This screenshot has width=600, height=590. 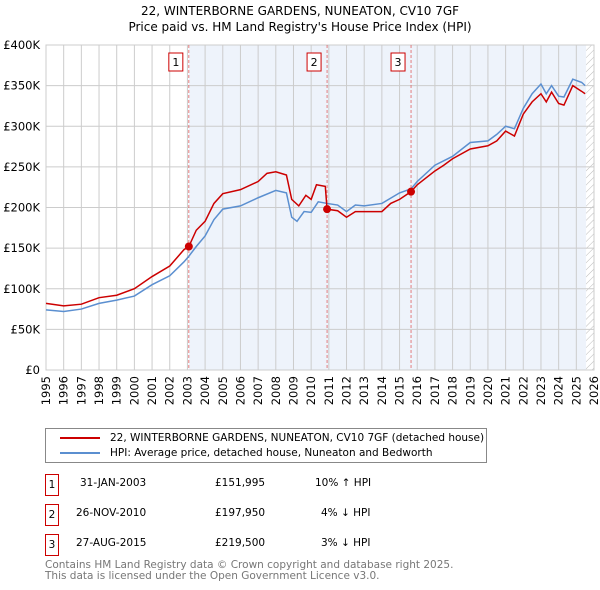 What do you see at coordinates (240, 543) in the screenshot?
I see `sale-price: £219,500` at bounding box center [240, 543].